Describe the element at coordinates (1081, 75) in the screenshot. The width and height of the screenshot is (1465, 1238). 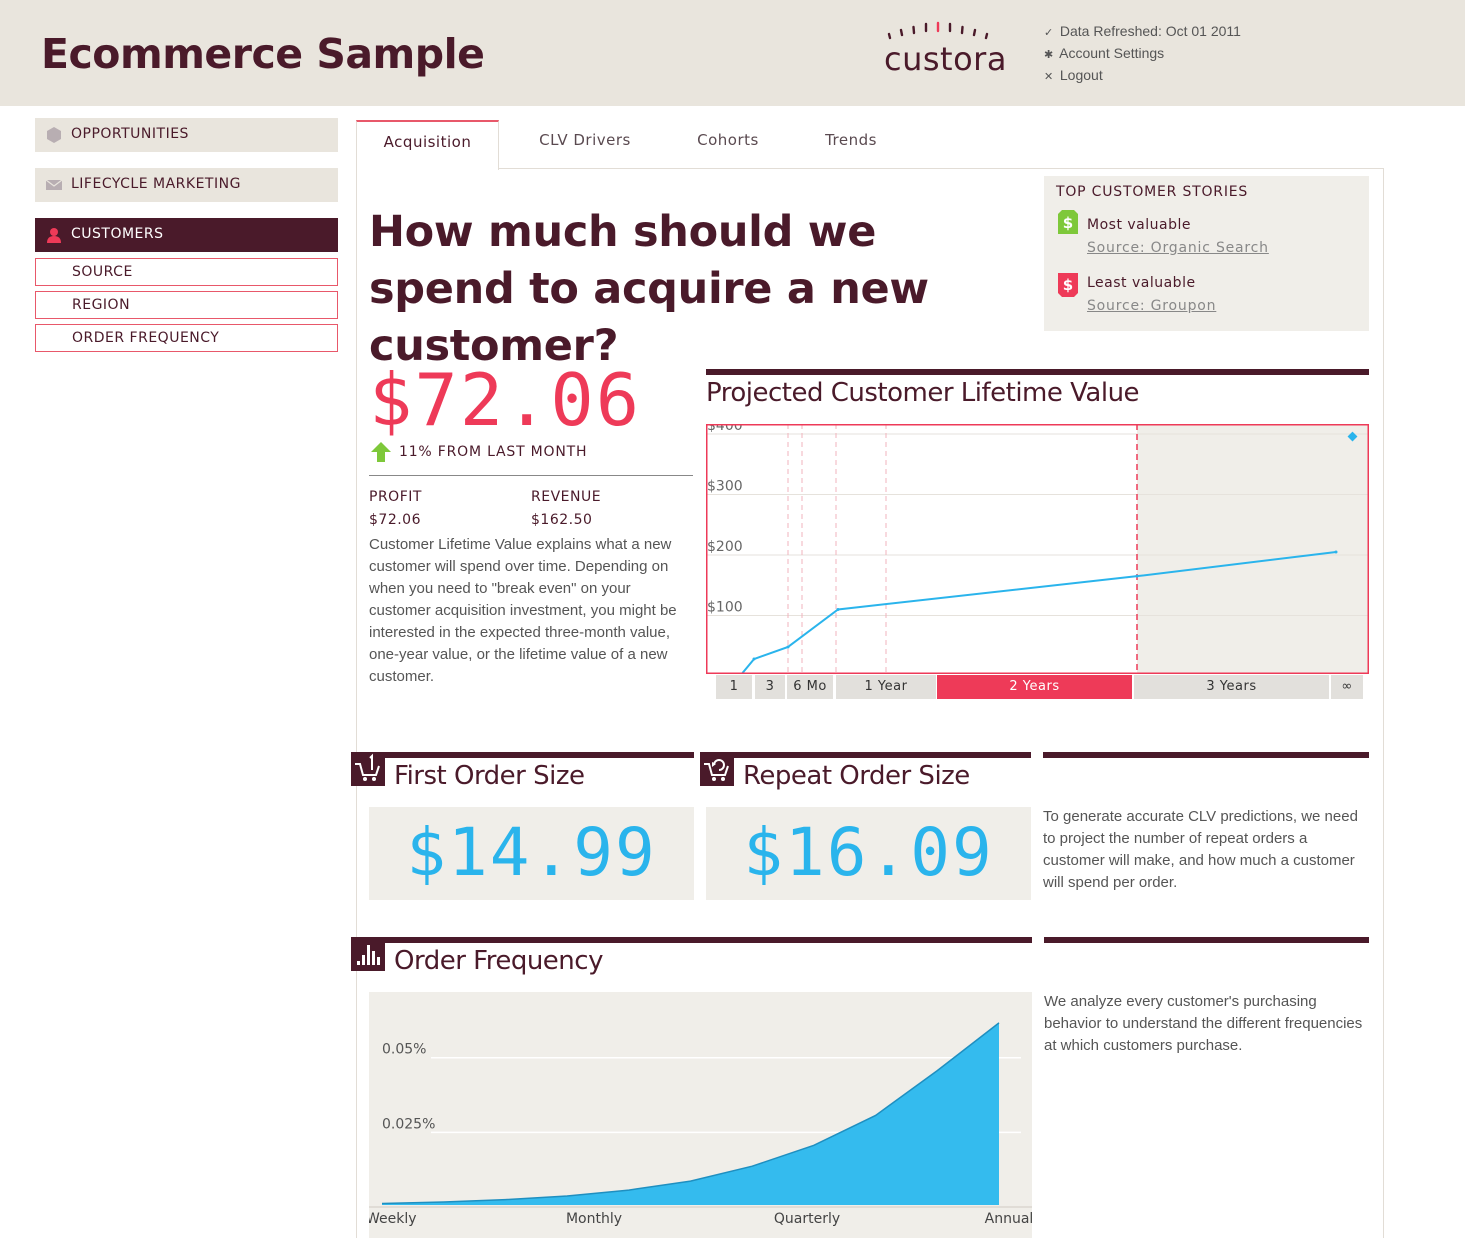
I see `logout-label: Logout` at that location.